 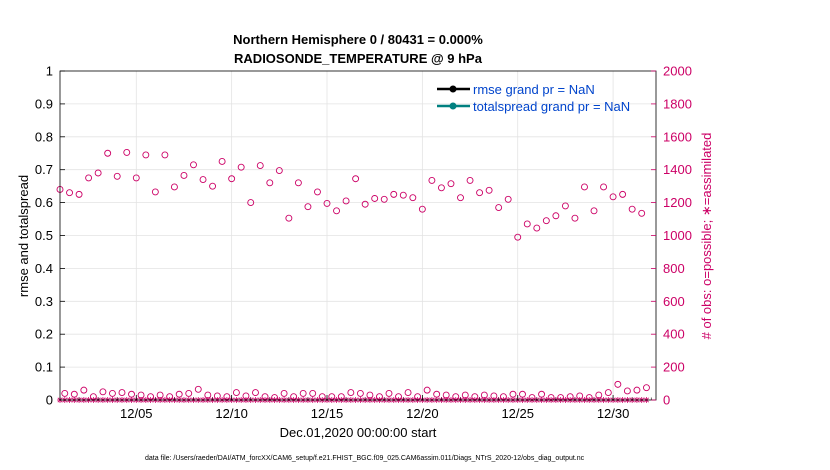 What do you see at coordinates (677, 202) in the screenshot?
I see `y-right-tick-label: 1200` at bounding box center [677, 202].